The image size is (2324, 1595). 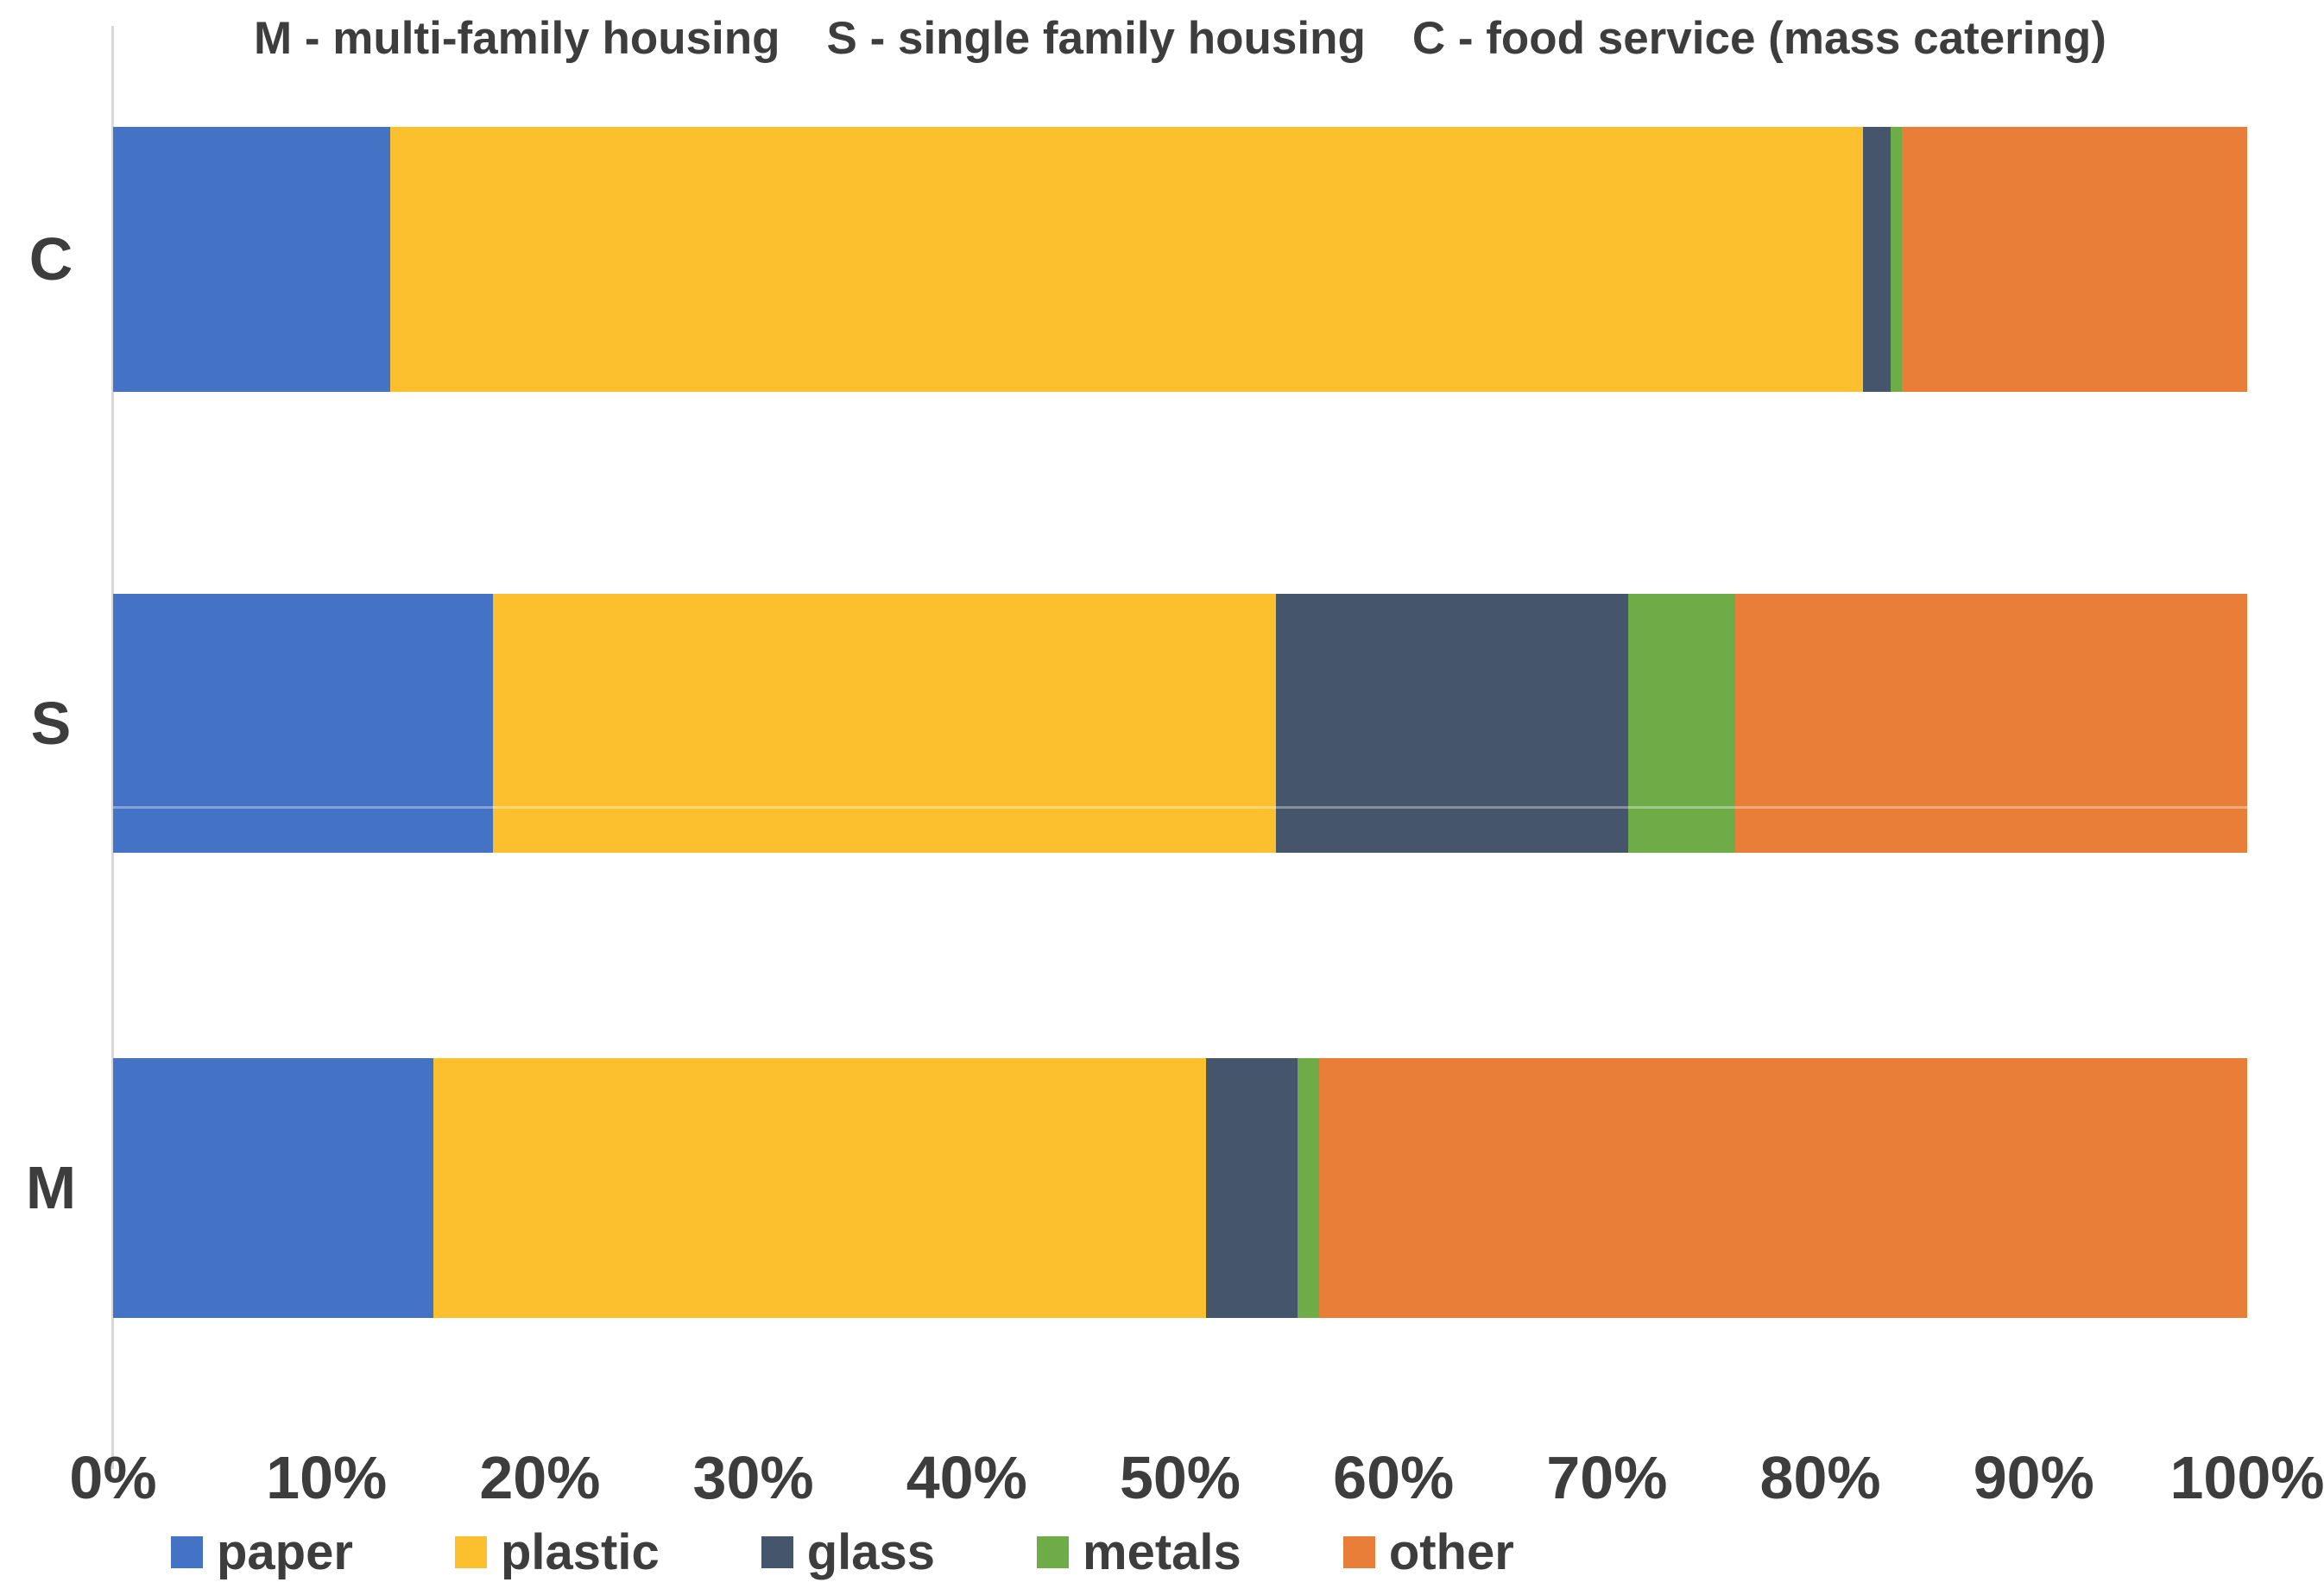 What do you see at coordinates (1991, 724) in the screenshot?
I see `bar-segment-S-other` at bounding box center [1991, 724].